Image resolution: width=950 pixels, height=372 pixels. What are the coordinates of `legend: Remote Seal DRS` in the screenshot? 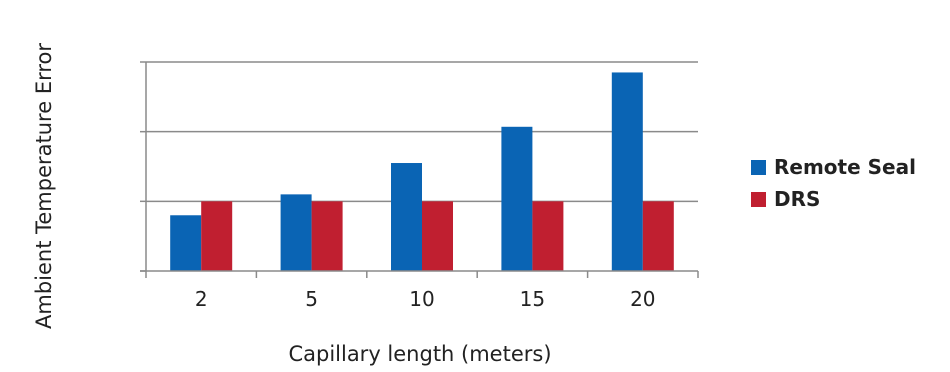 It's located at (833, 183).